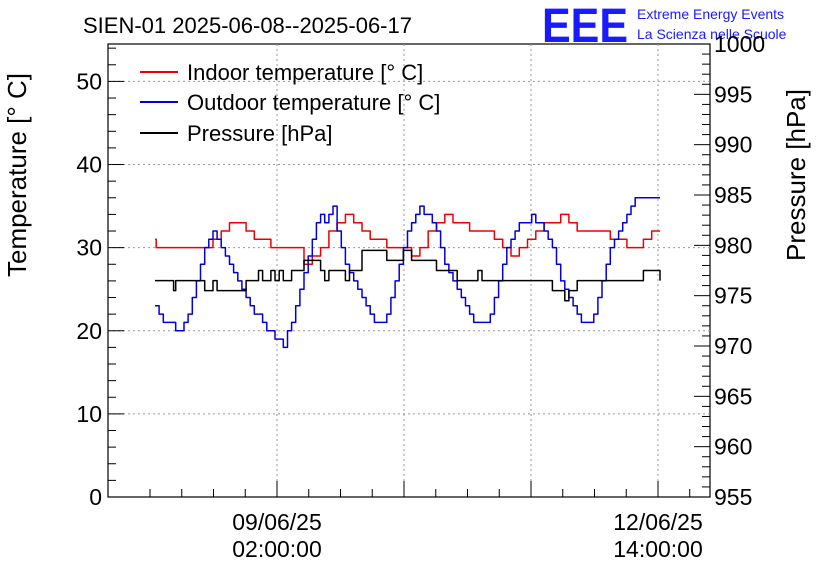 The width and height of the screenshot is (836, 577). Describe the element at coordinates (305, 72) in the screenshot. I see `legend-label-indoor: Indoor temperature [° C]` at that location.